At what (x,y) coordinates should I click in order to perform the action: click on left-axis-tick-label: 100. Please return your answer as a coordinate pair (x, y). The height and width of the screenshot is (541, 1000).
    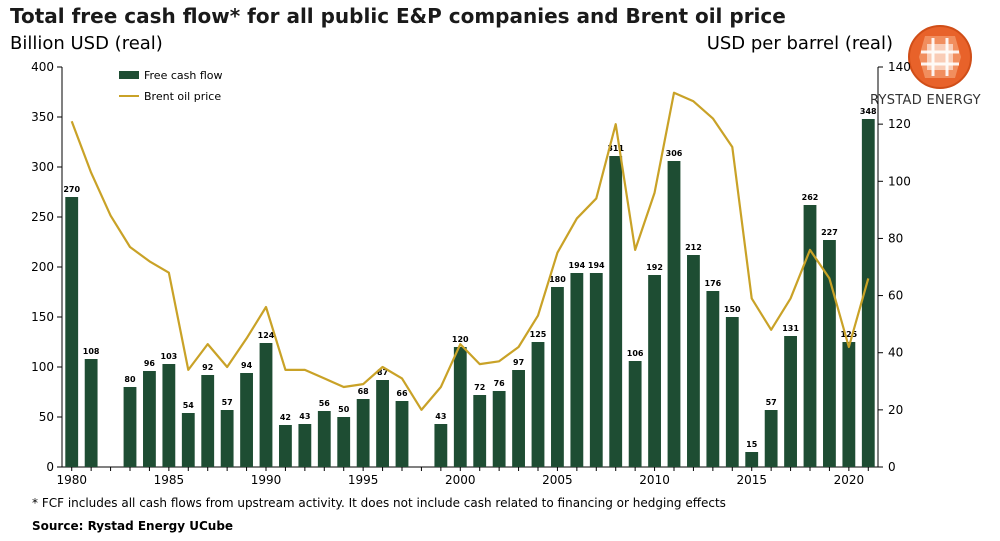
    Looking at the image, I should click on (42, 367).